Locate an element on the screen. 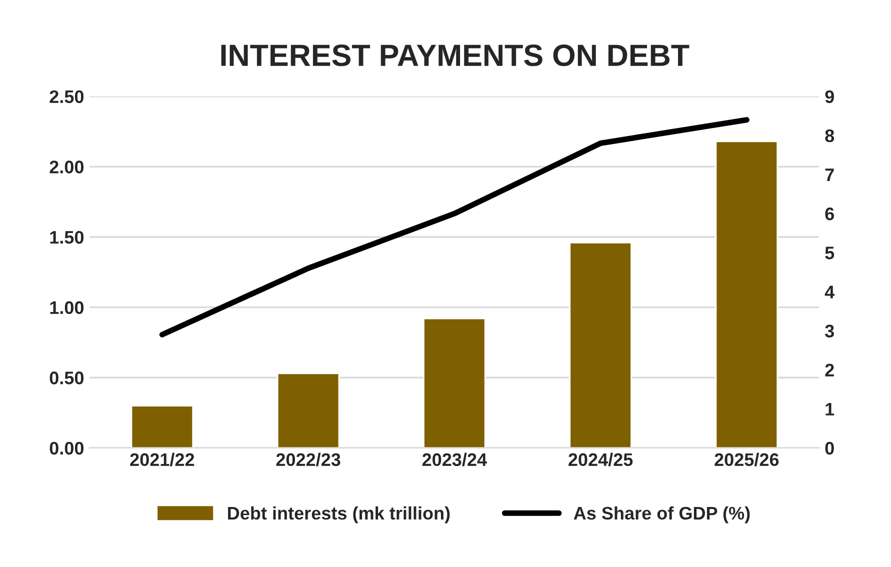 This screenshot has width=891, height=567. y2-tick-label: 5 is located at coordinates (829, 253).